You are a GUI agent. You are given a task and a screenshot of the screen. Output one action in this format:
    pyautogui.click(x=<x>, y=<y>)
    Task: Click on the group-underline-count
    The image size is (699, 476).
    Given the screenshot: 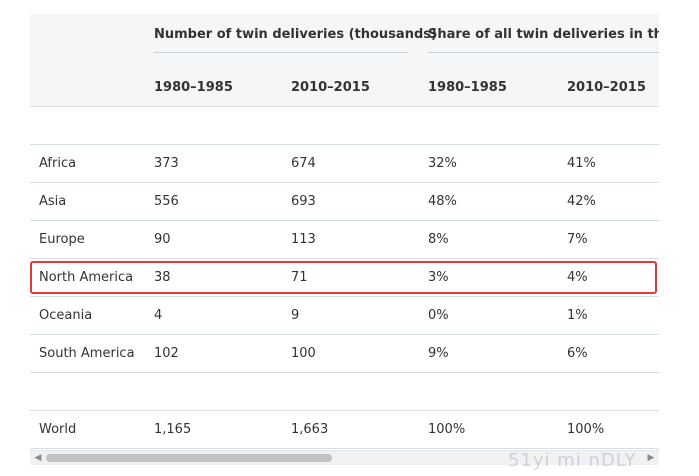 What is the action you would take?
    pyautogui.click(x=281, y=52)
    